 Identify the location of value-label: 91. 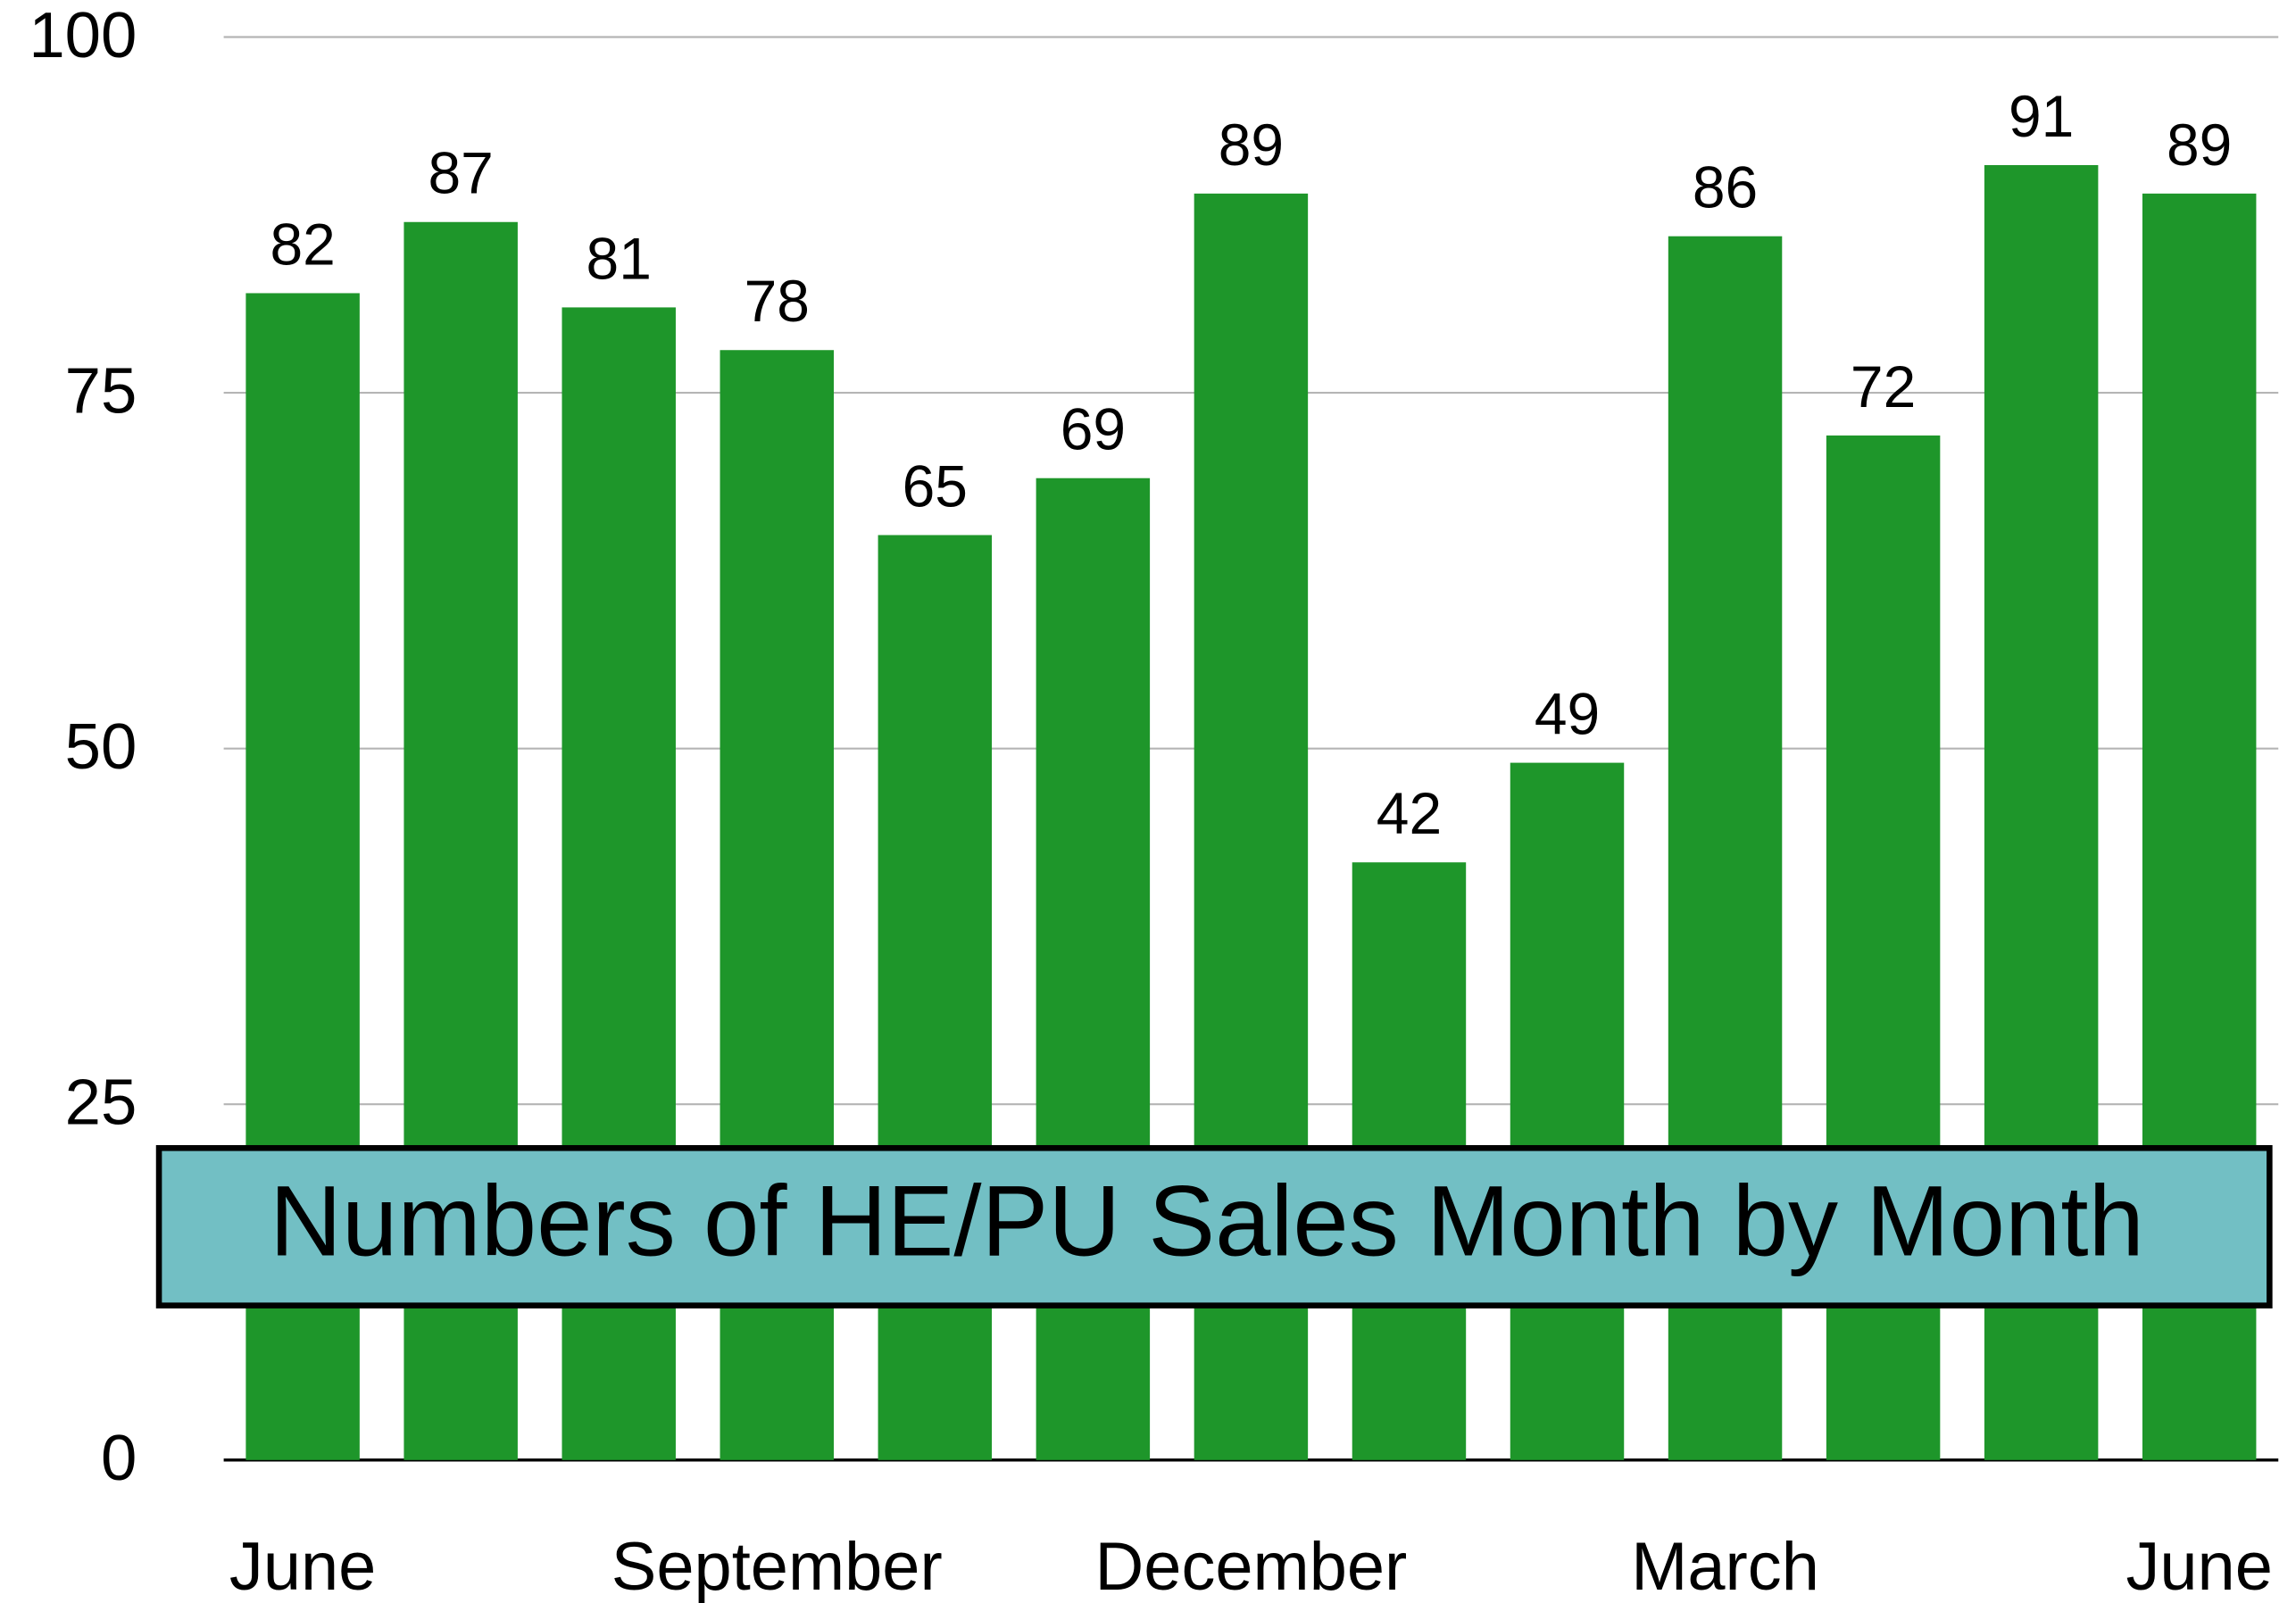
(2042, 116).